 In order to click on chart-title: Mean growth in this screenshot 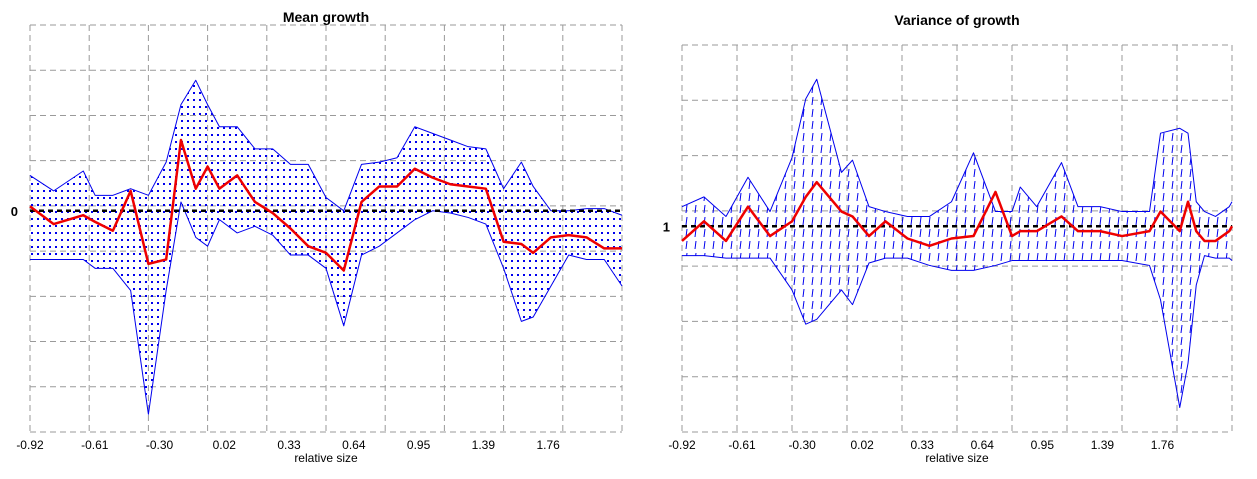, I will do `click(326, 17)`.